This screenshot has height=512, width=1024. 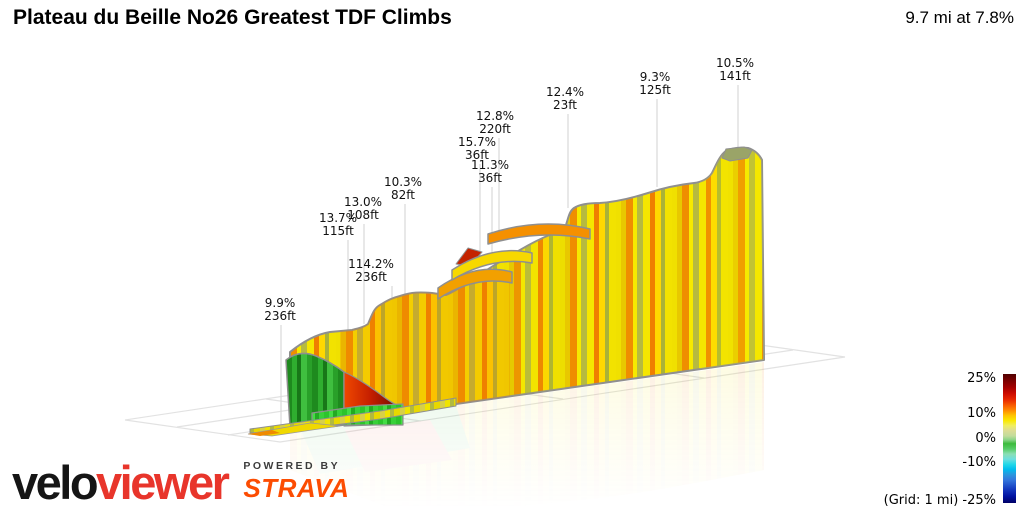 I want to click on legend-tick-label: (Grid: 1 mi) -25%, so click(x=940, y=500).